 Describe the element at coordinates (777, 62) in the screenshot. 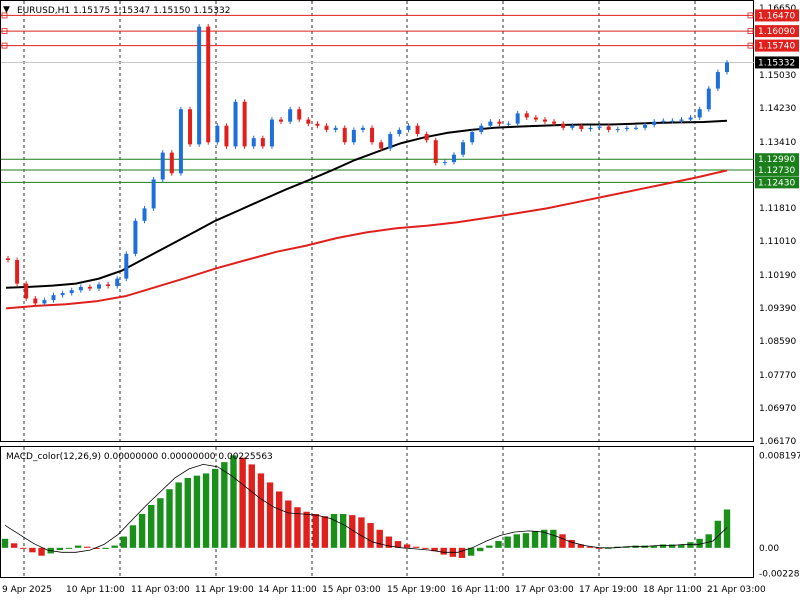

I see `current-price-tag` at that location.